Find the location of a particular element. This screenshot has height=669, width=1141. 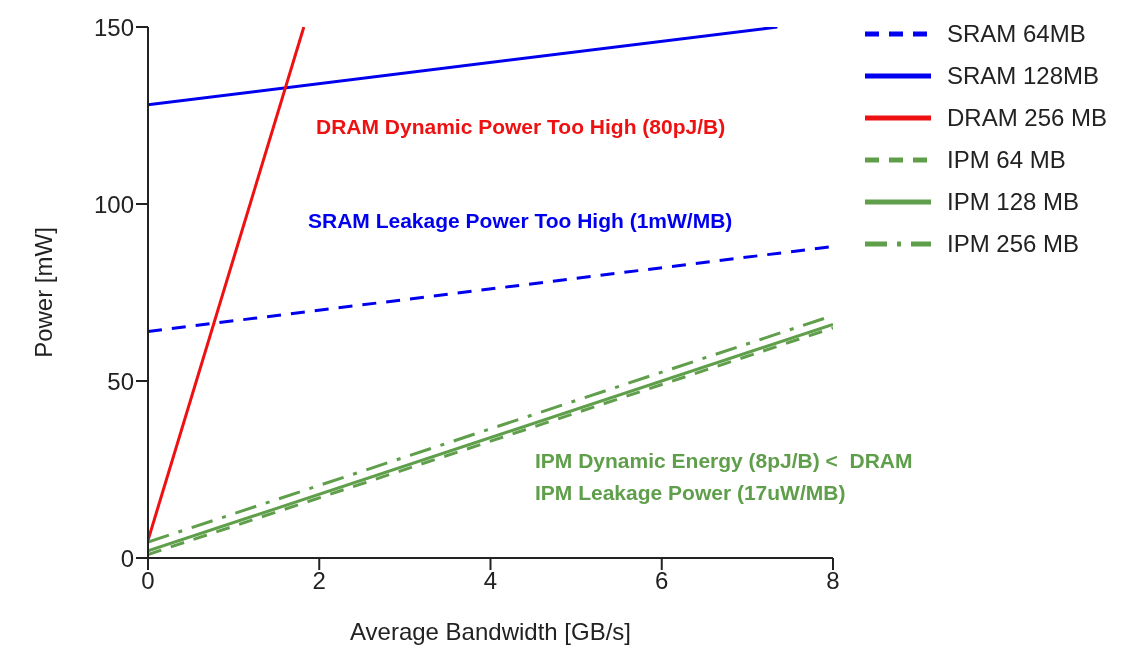

y-tick-label: 50 is located at coordinates (120, 381).